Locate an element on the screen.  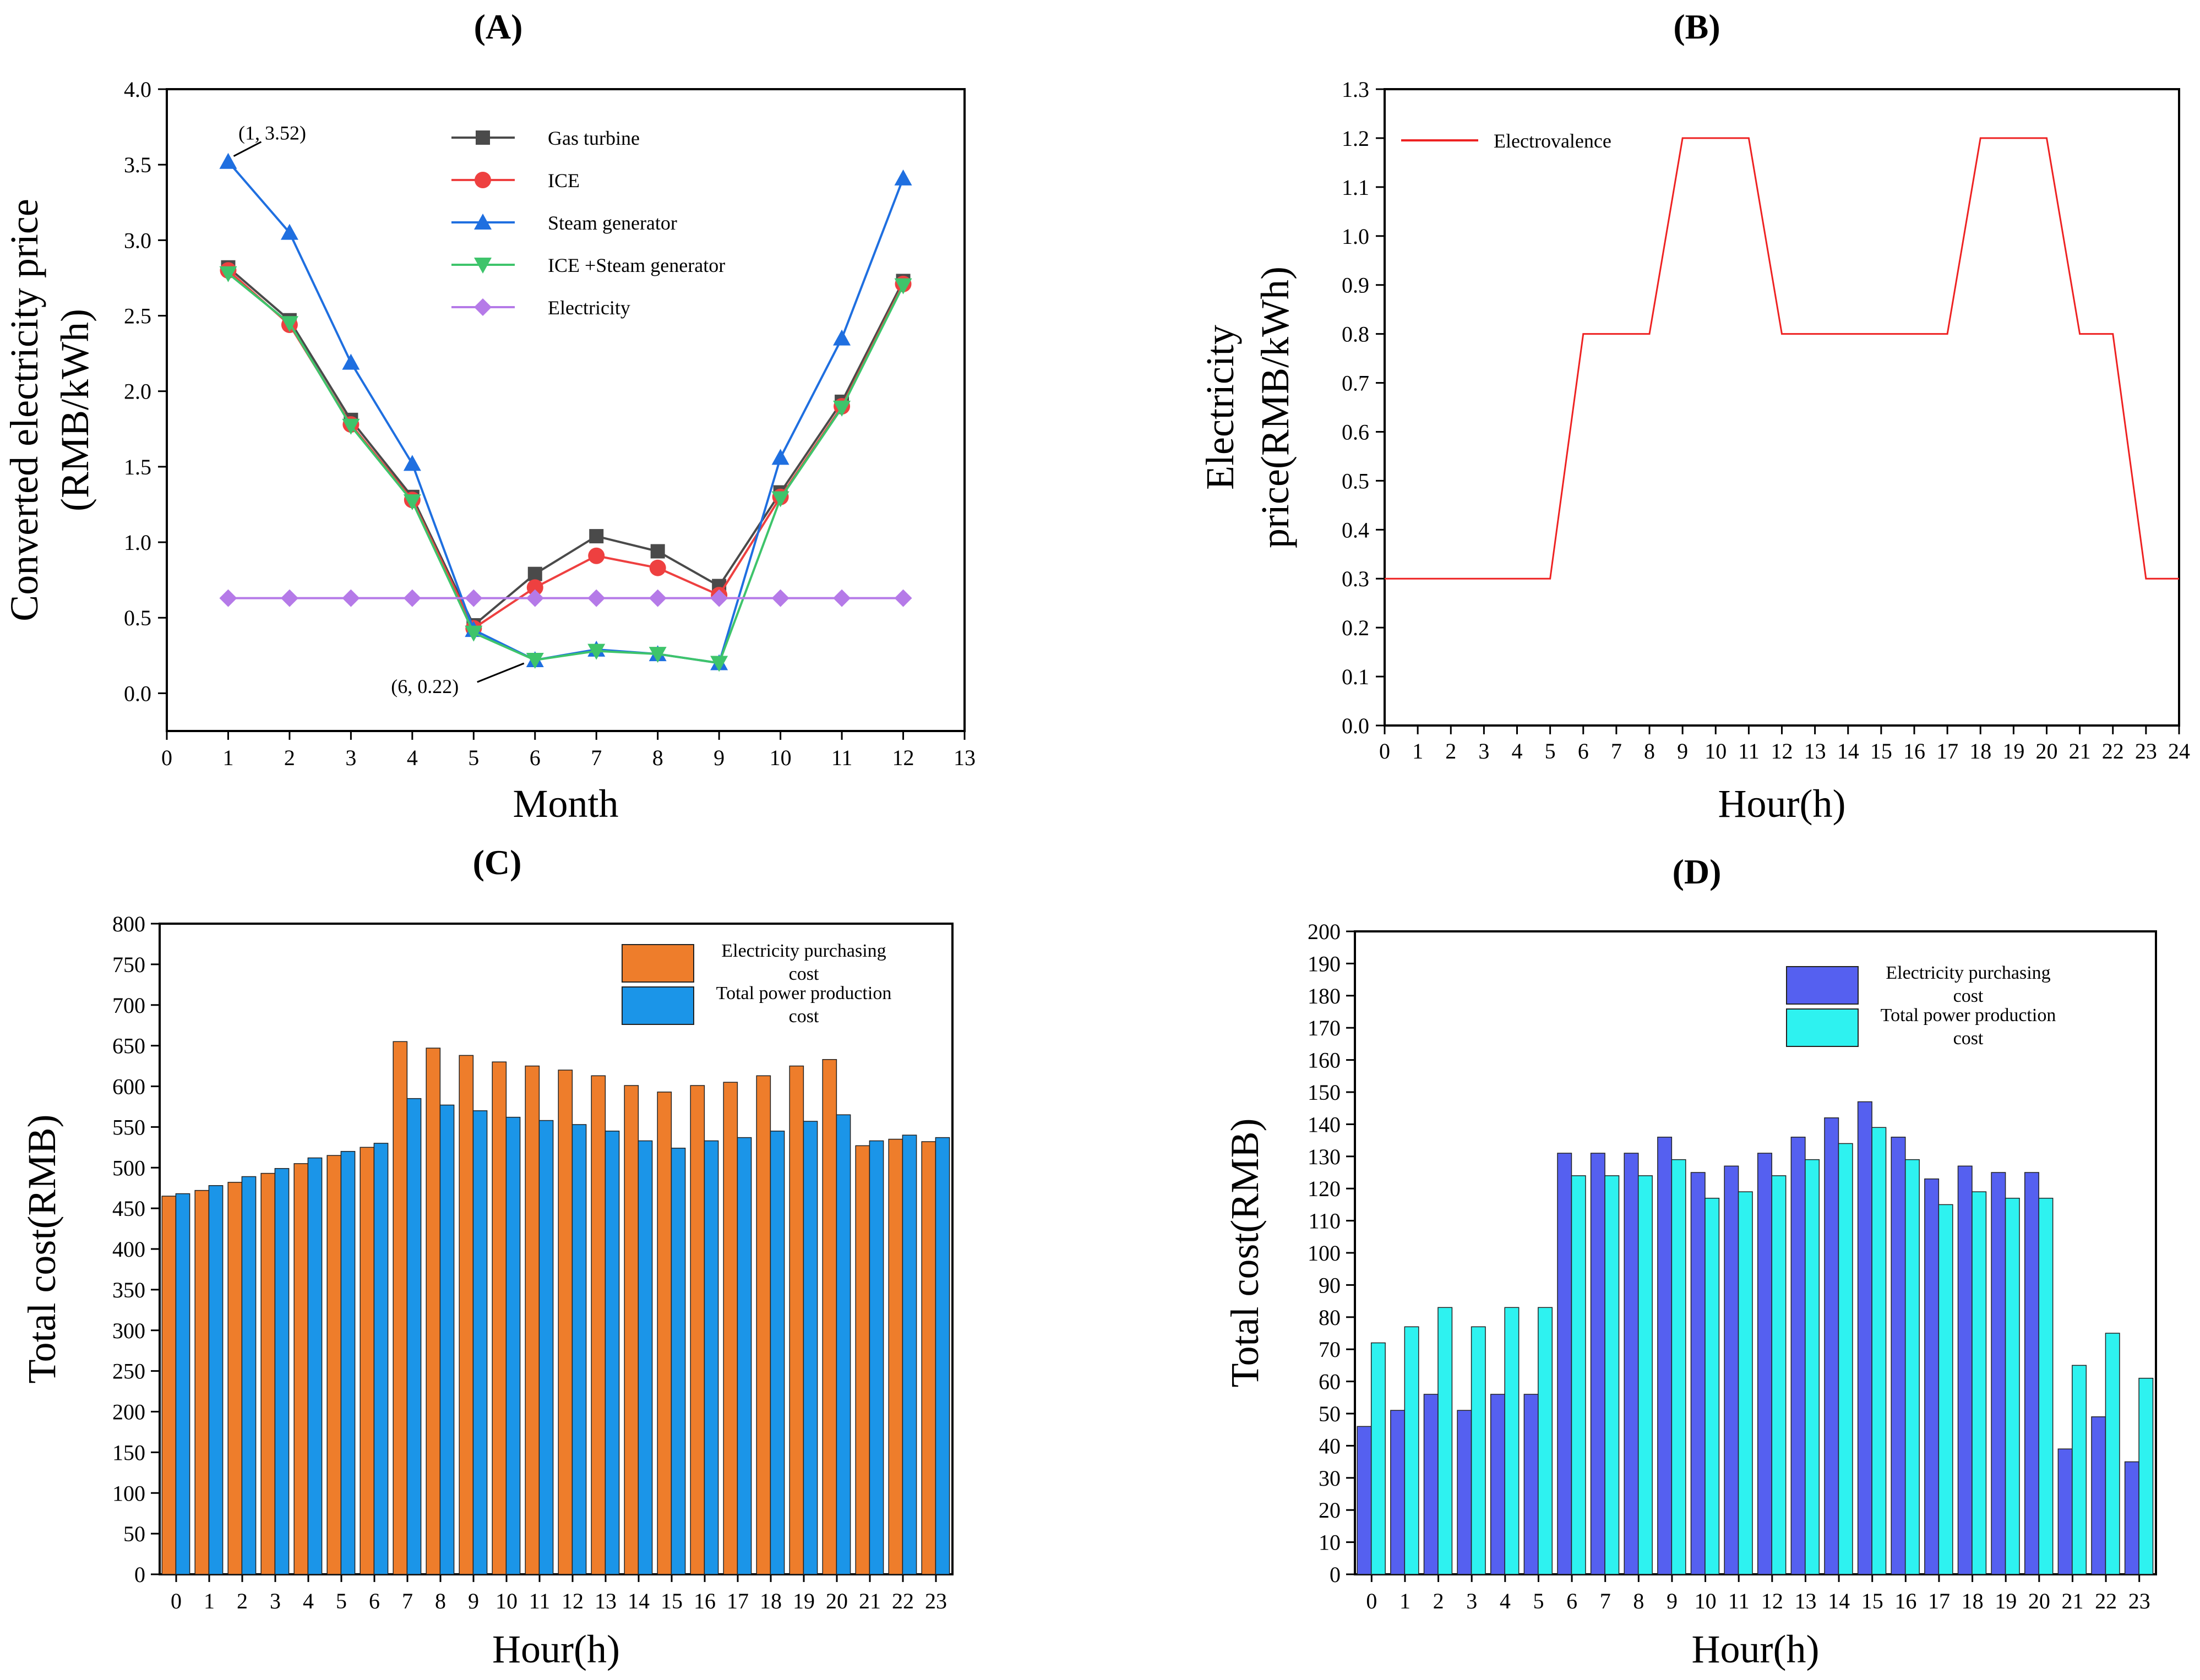
x-tick-label: 2 is located at coordinates (1438, 1601).